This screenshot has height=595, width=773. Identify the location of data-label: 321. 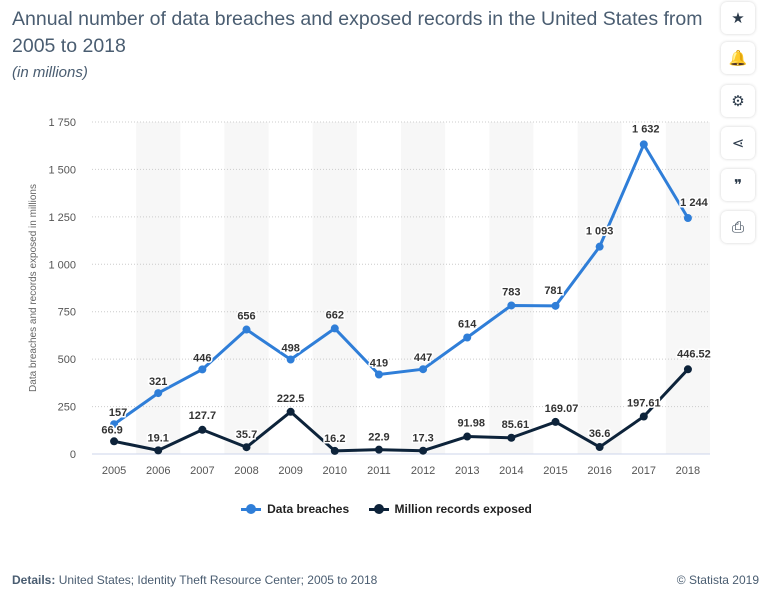
(158, 382).